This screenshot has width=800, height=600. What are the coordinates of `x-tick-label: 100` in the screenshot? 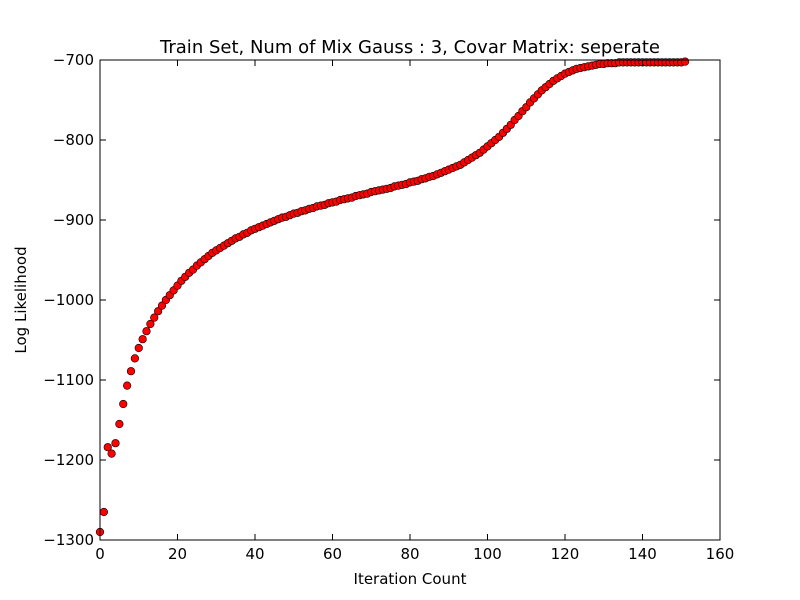 It's located at (487, 554).